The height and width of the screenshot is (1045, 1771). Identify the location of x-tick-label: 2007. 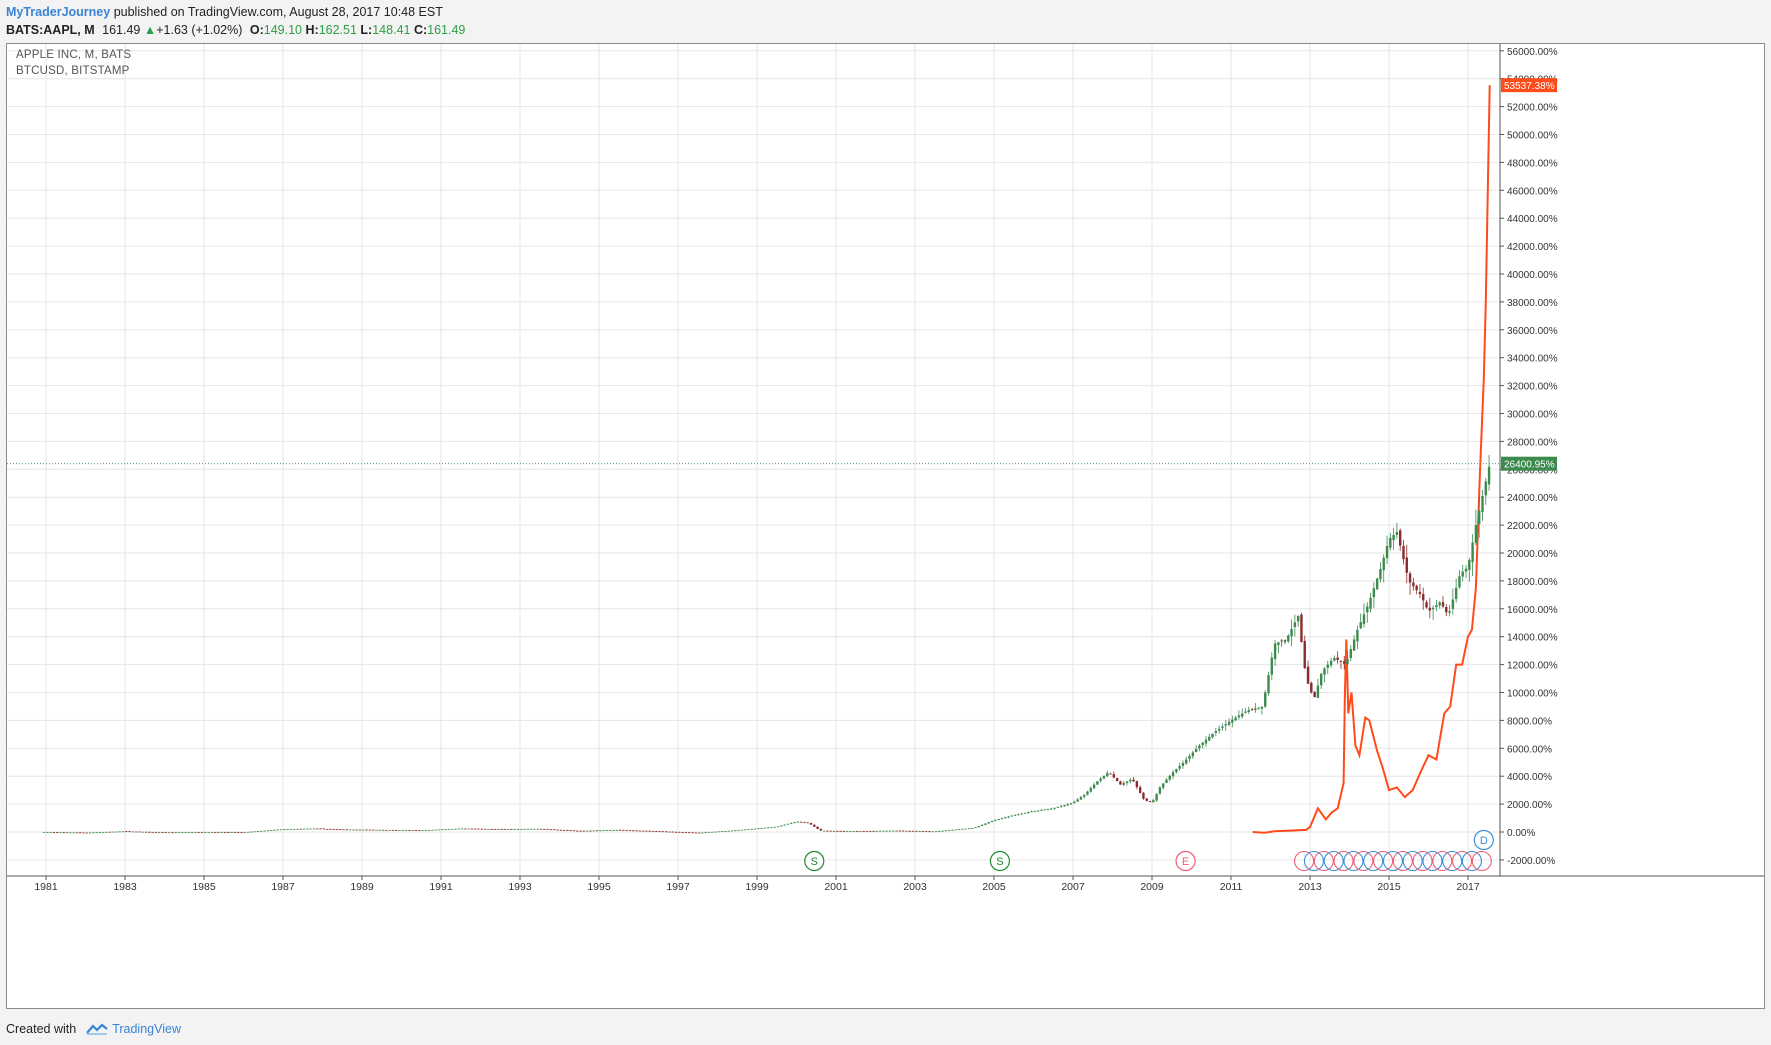
(1073, 887).